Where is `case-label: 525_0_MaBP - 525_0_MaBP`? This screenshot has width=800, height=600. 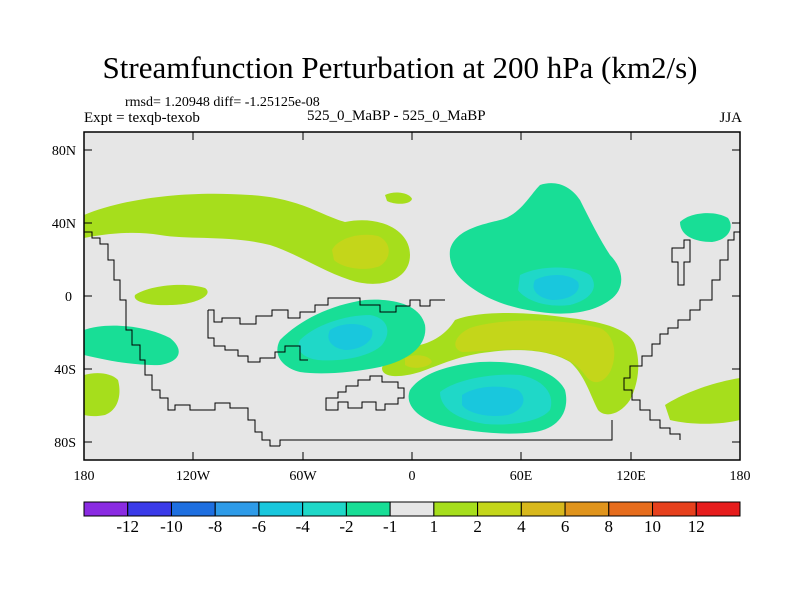
case-label: 525_0_MaBP - 525_0_MaBP is located at coordinates (396, 116).